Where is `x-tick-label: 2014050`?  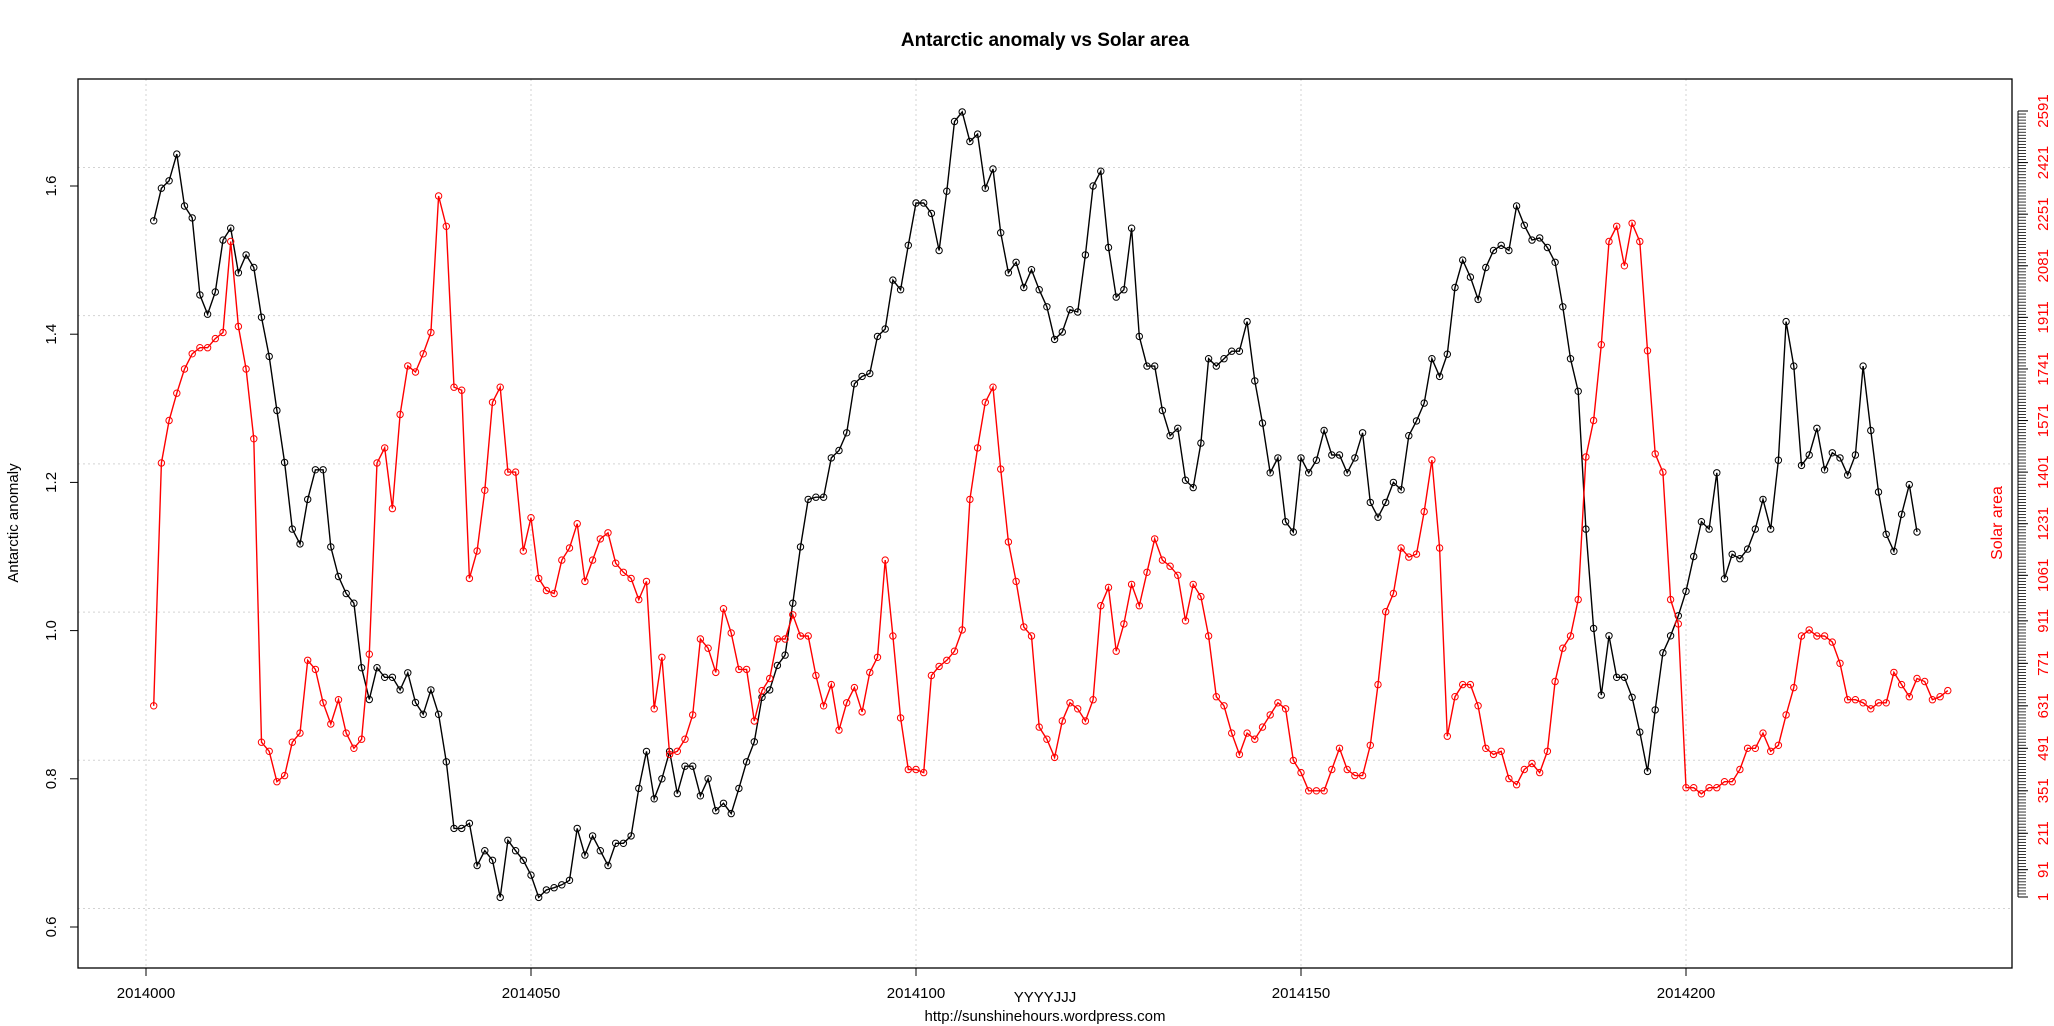
x-tick-label: 2014050 is located at coordinates (531, 993).